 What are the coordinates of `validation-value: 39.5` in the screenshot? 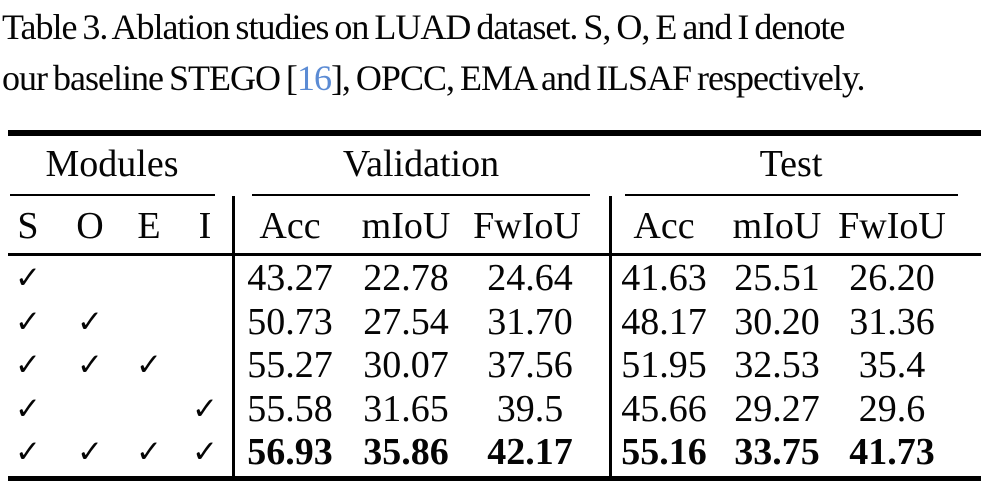 It's located at (530, 408).